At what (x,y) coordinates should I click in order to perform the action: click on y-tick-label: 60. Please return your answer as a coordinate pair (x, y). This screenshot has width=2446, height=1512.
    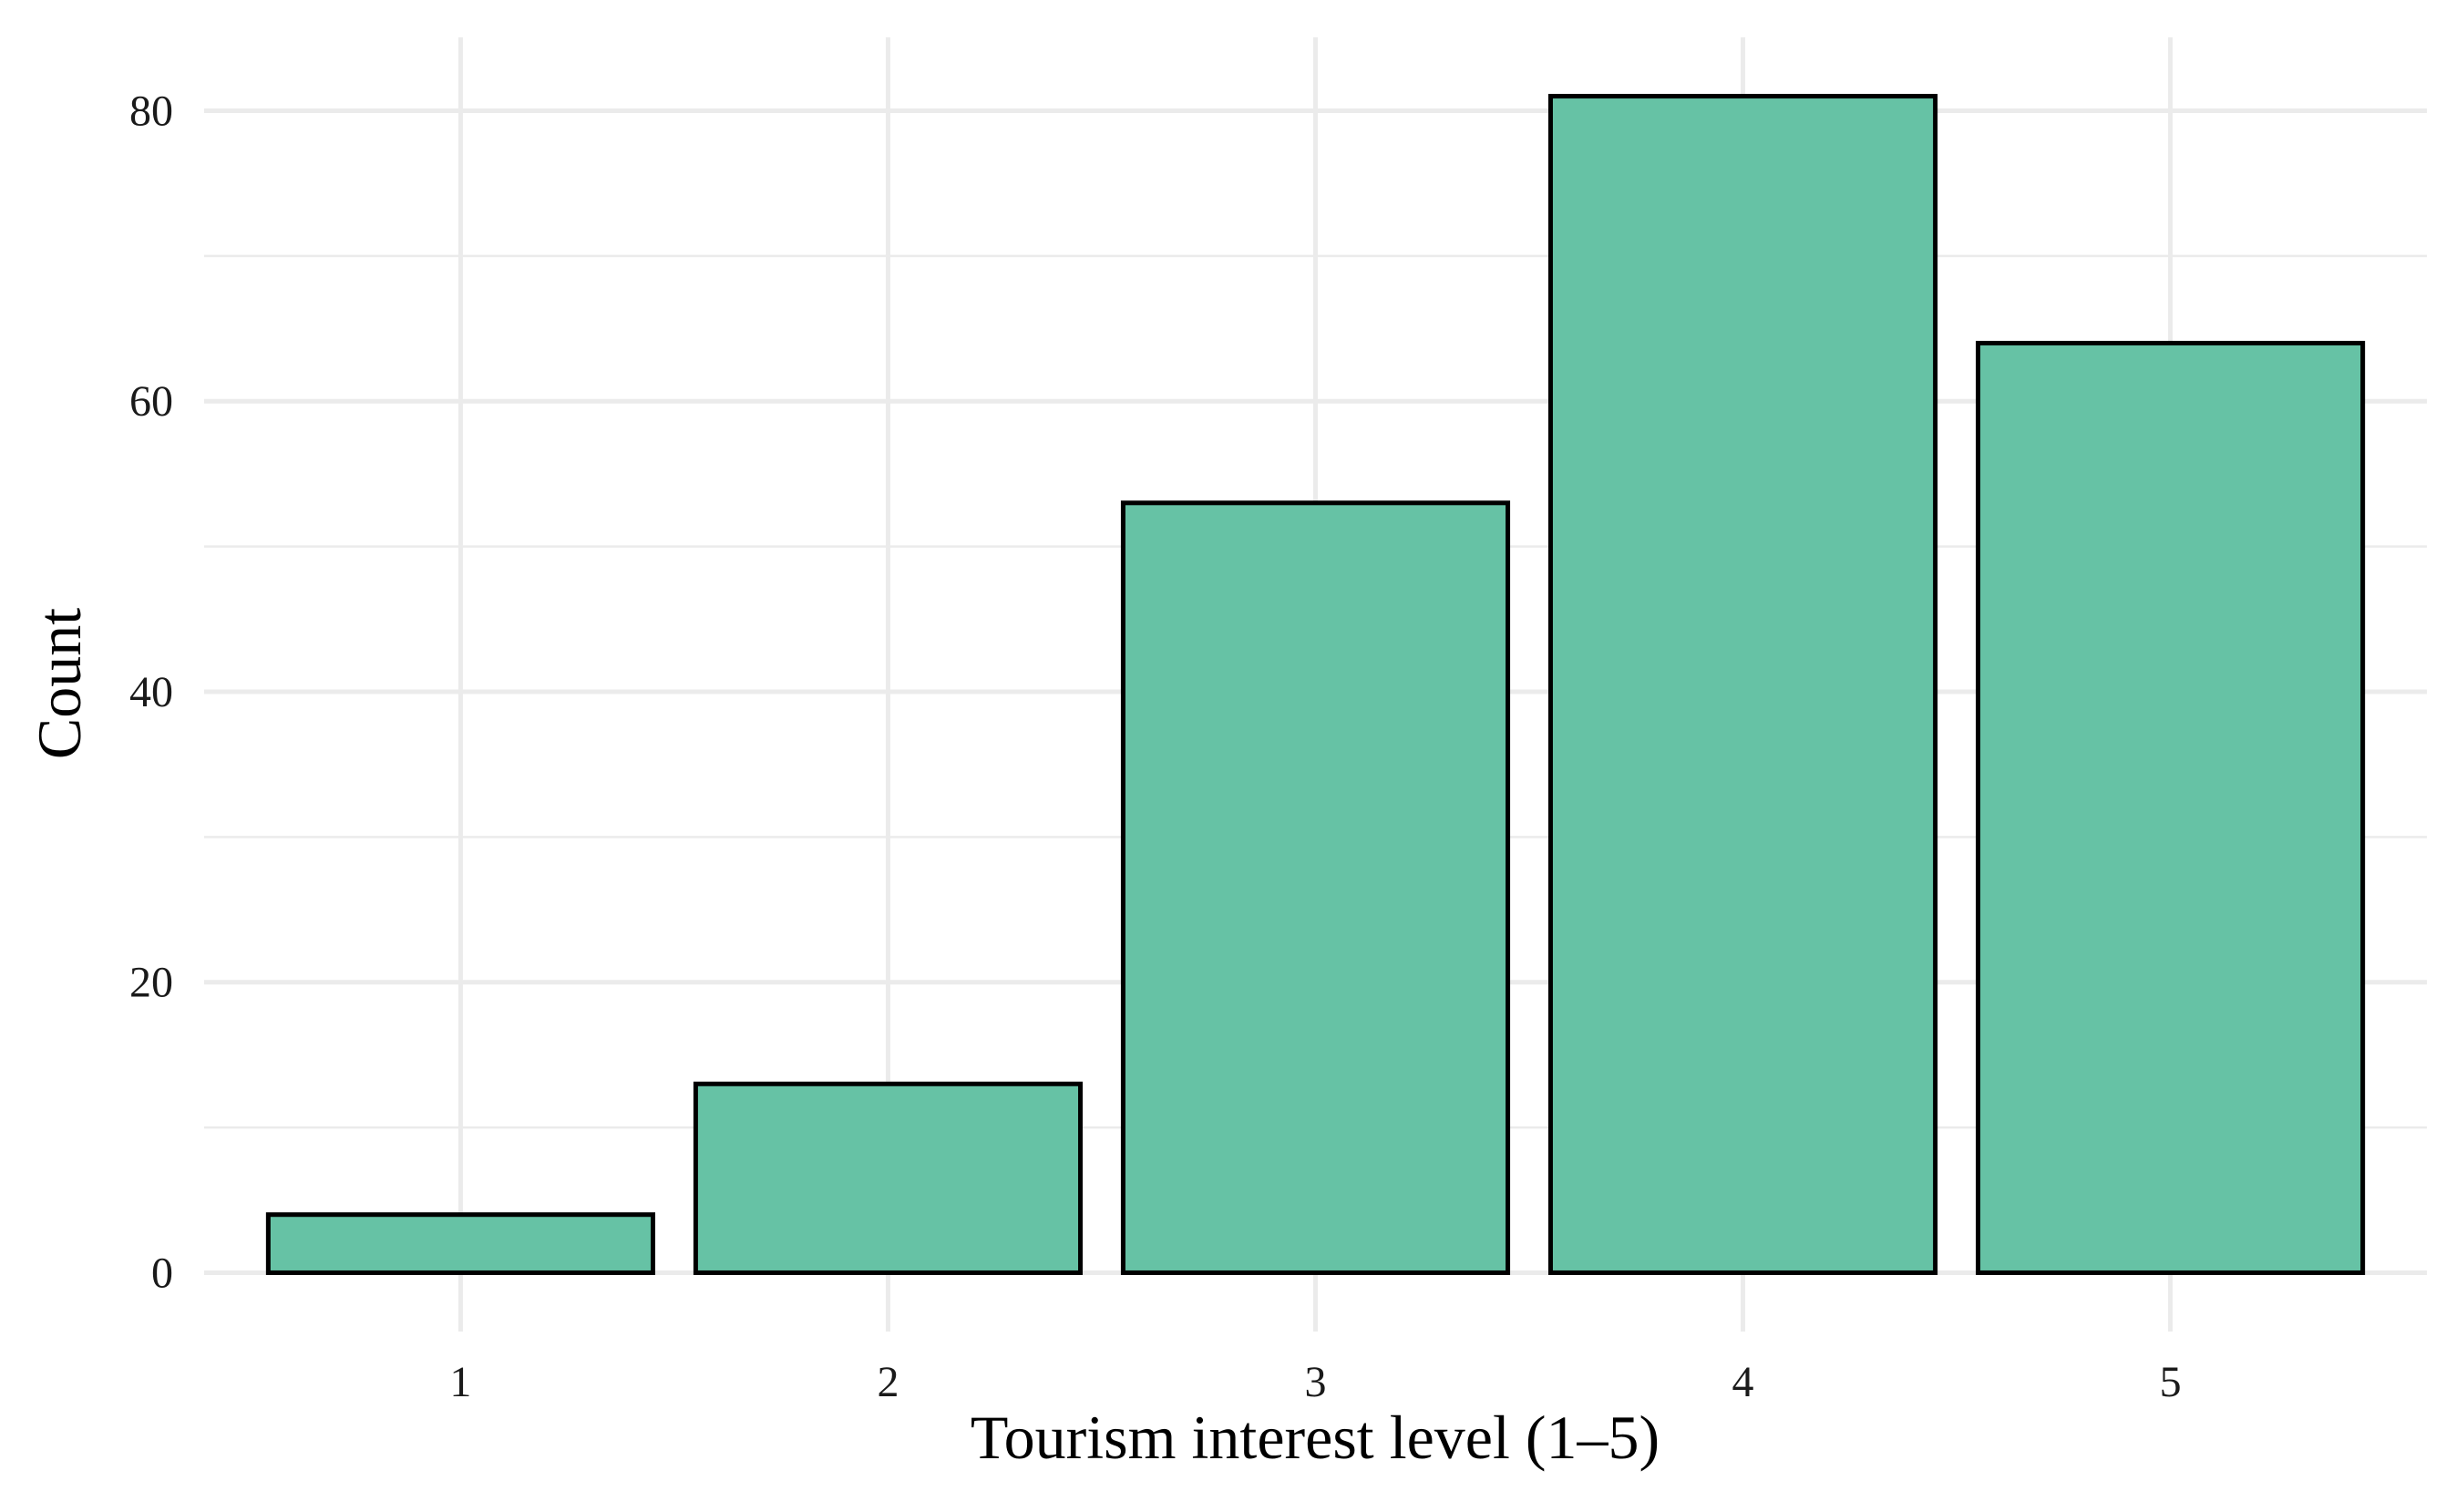
    Looking at the image, I should click on (151, 402).